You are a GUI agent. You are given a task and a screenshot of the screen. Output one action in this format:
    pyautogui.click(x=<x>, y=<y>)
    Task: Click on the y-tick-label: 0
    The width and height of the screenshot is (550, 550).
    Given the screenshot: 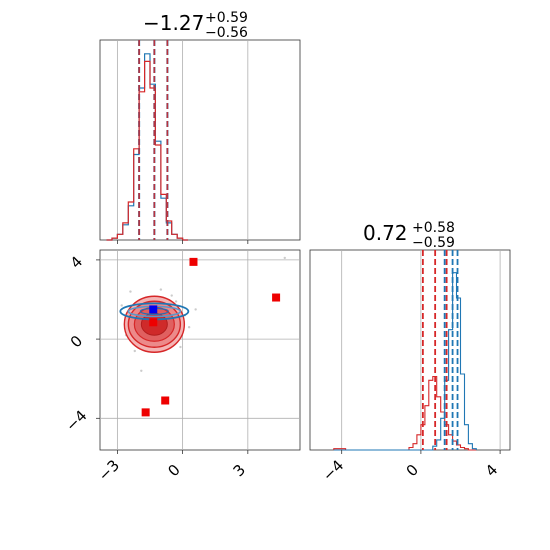 What is the action you would take?
    pyautogui.click(x=76, y=341)
    